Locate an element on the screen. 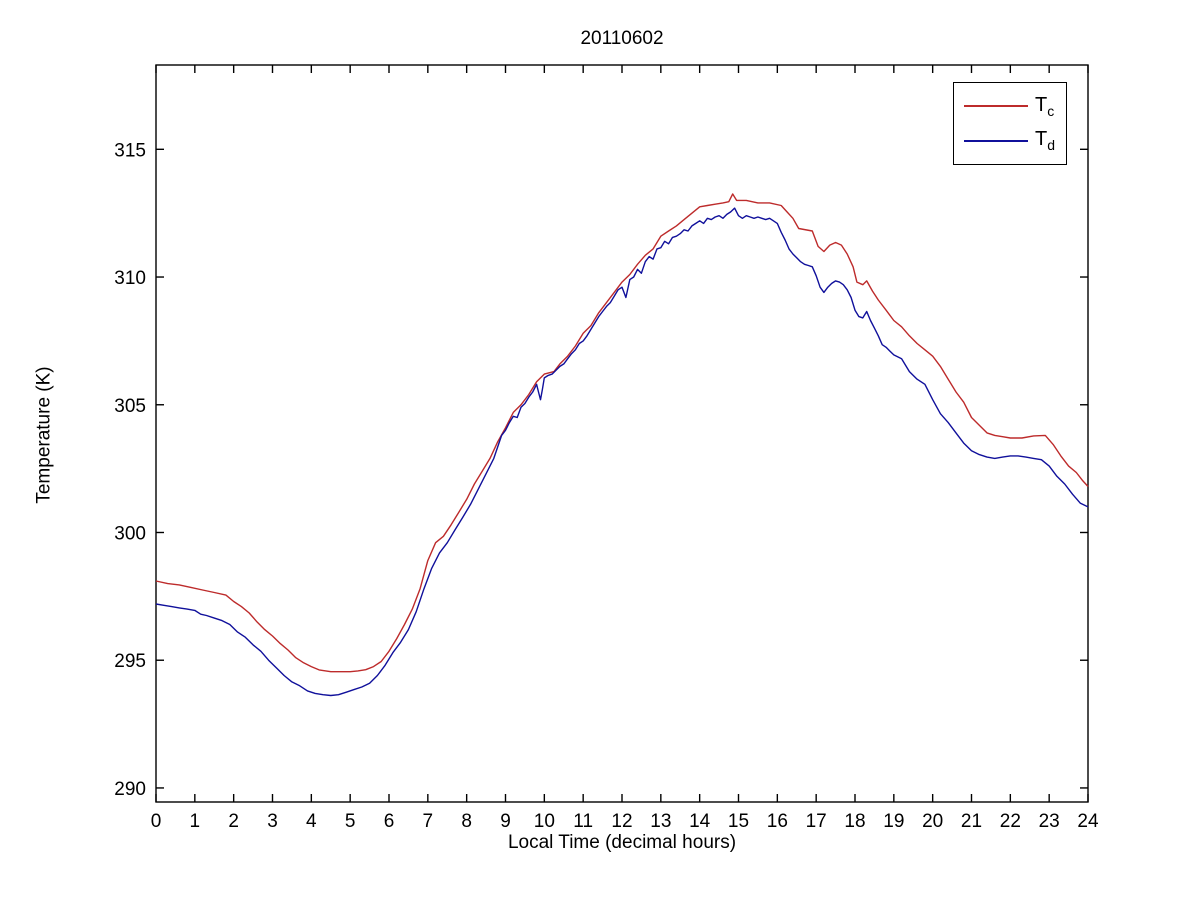  x-tick-label: 11 is located at coordinates (583, 821).